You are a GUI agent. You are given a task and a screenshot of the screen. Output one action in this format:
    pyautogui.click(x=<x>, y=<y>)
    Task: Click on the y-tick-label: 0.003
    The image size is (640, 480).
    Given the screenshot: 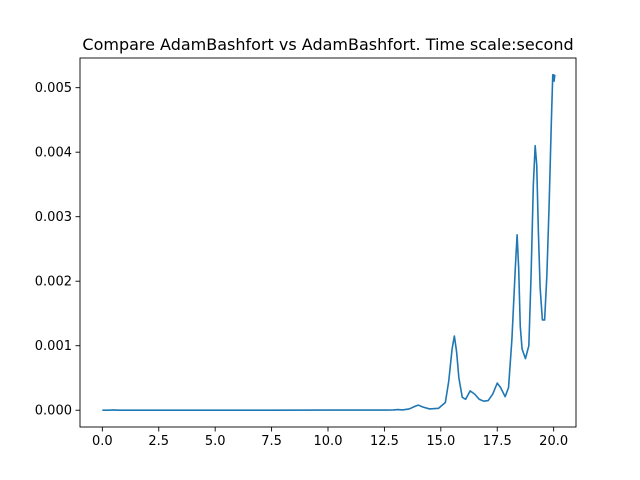 What is the action you would take?
    pyautogui.click(x=53, y=217)
    